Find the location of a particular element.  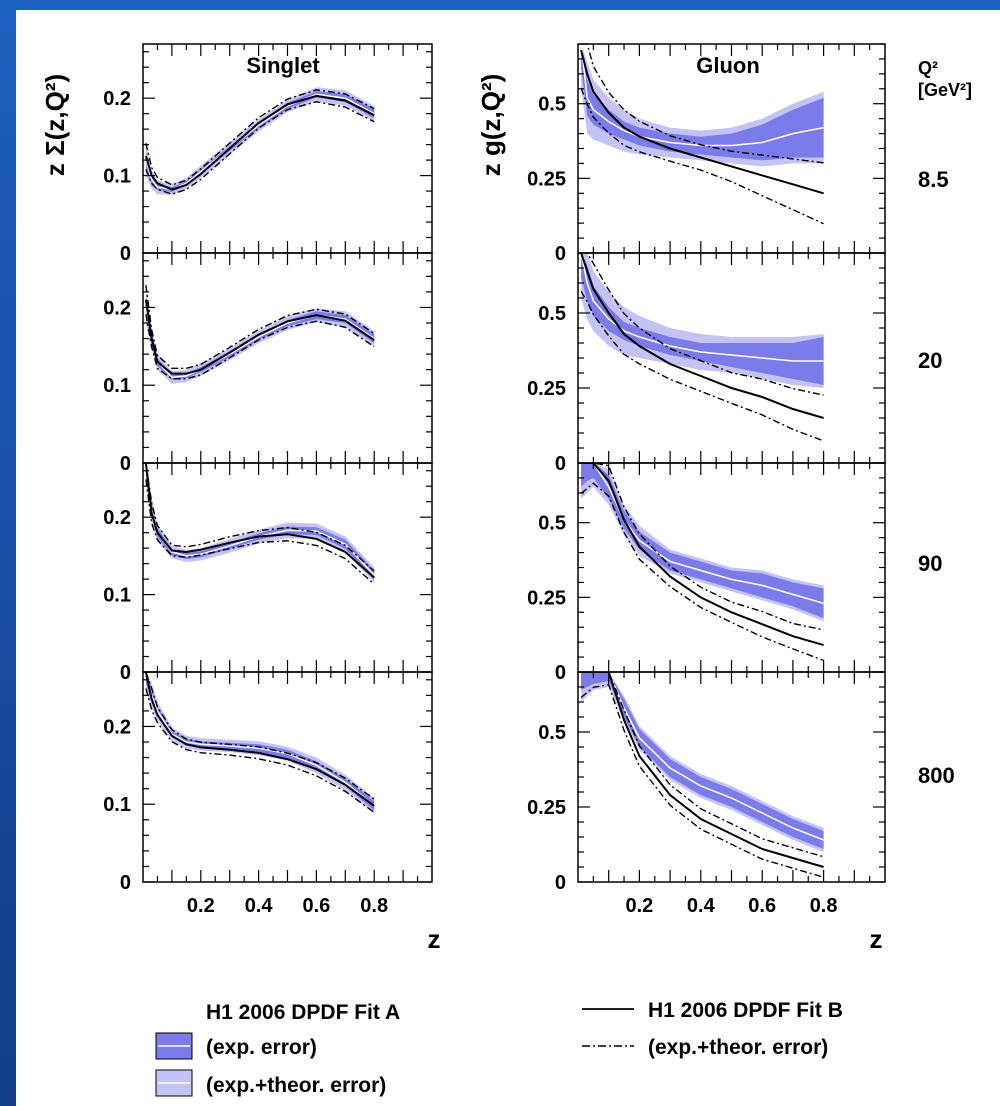

legend-fit-b-error: (exp.+theor. error) is located at coordinates (738, 1047).